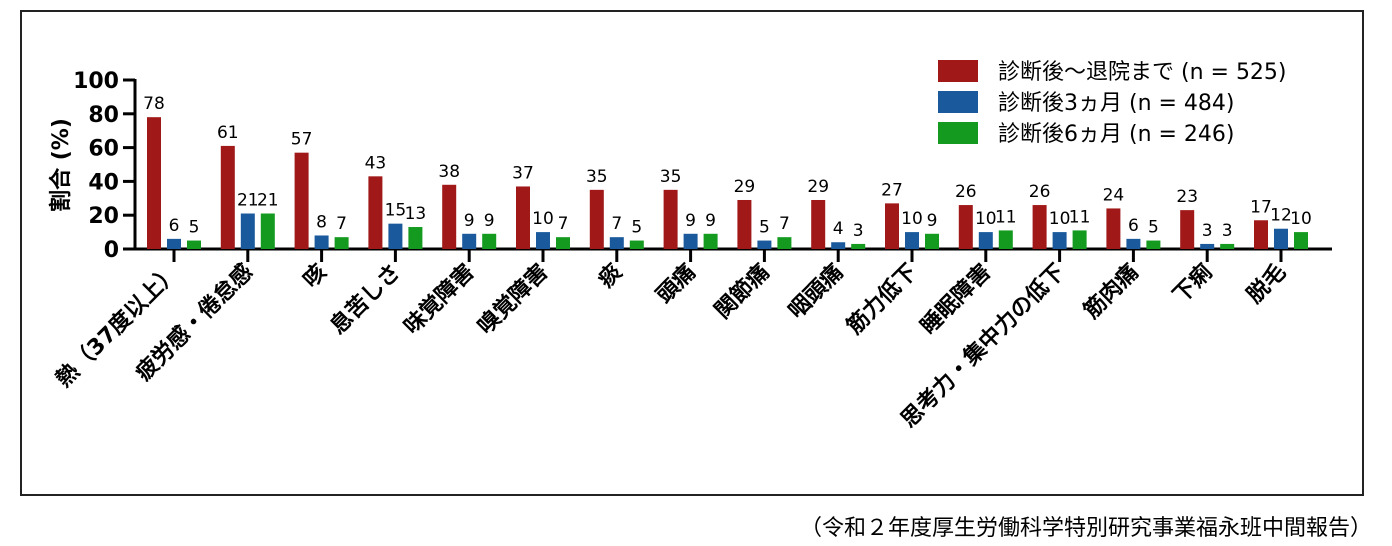  What do you see at coordinates (881, 299) in the screenshot?
I see `x-tick-label: 筋力低下` at bounding box center [881, 299].